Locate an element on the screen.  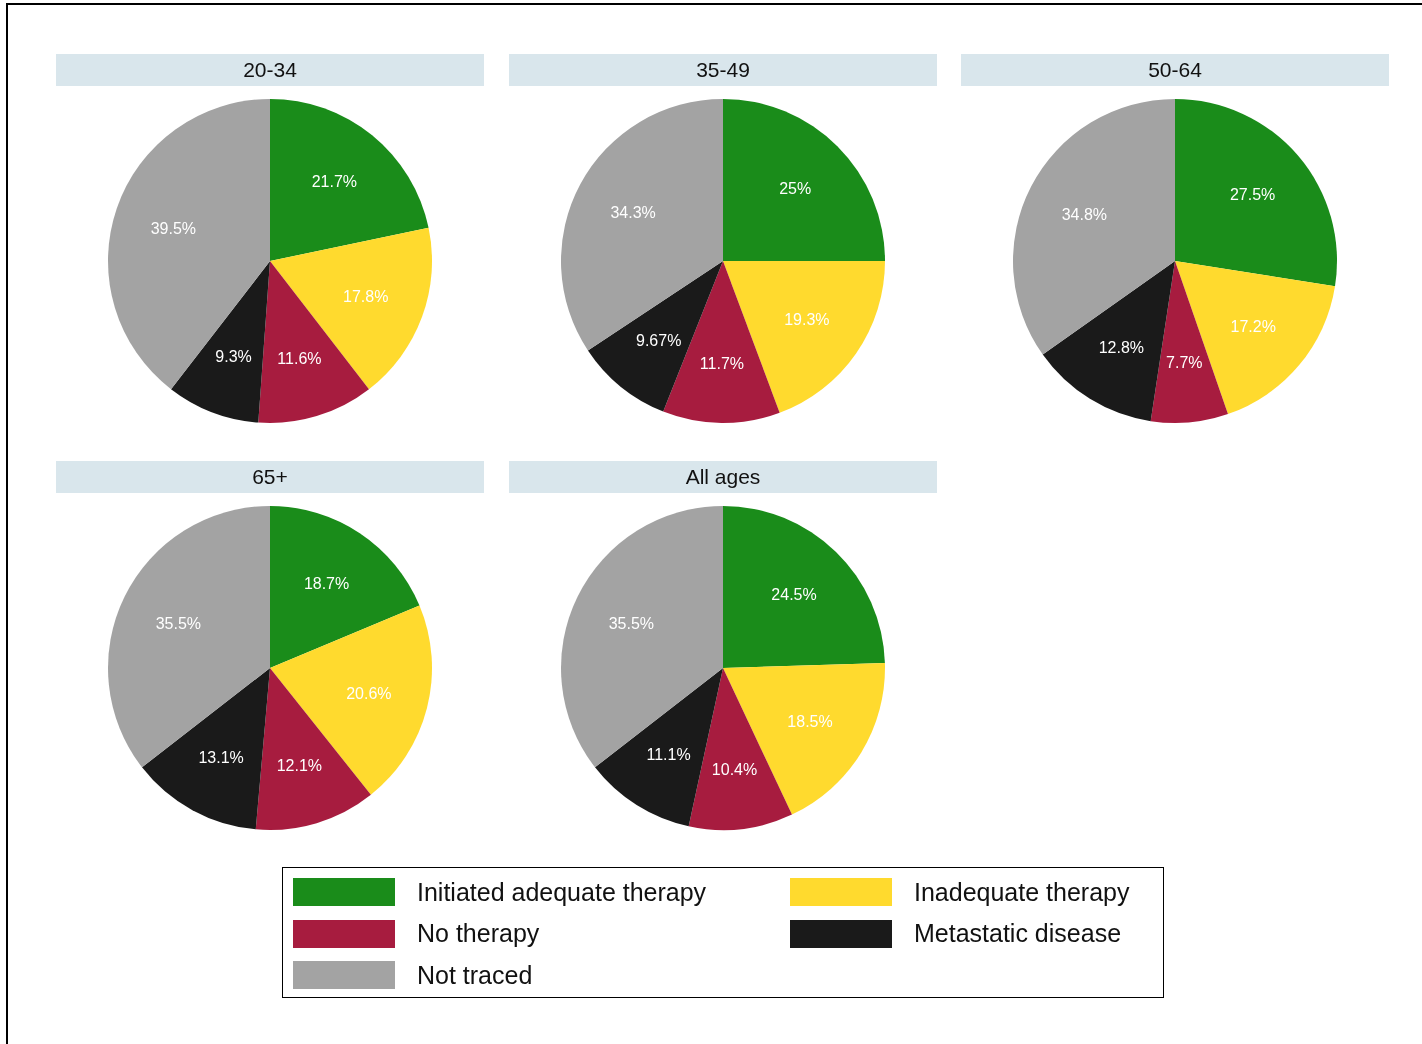
data-label: 24.5% is located at coordinates (794, 595).